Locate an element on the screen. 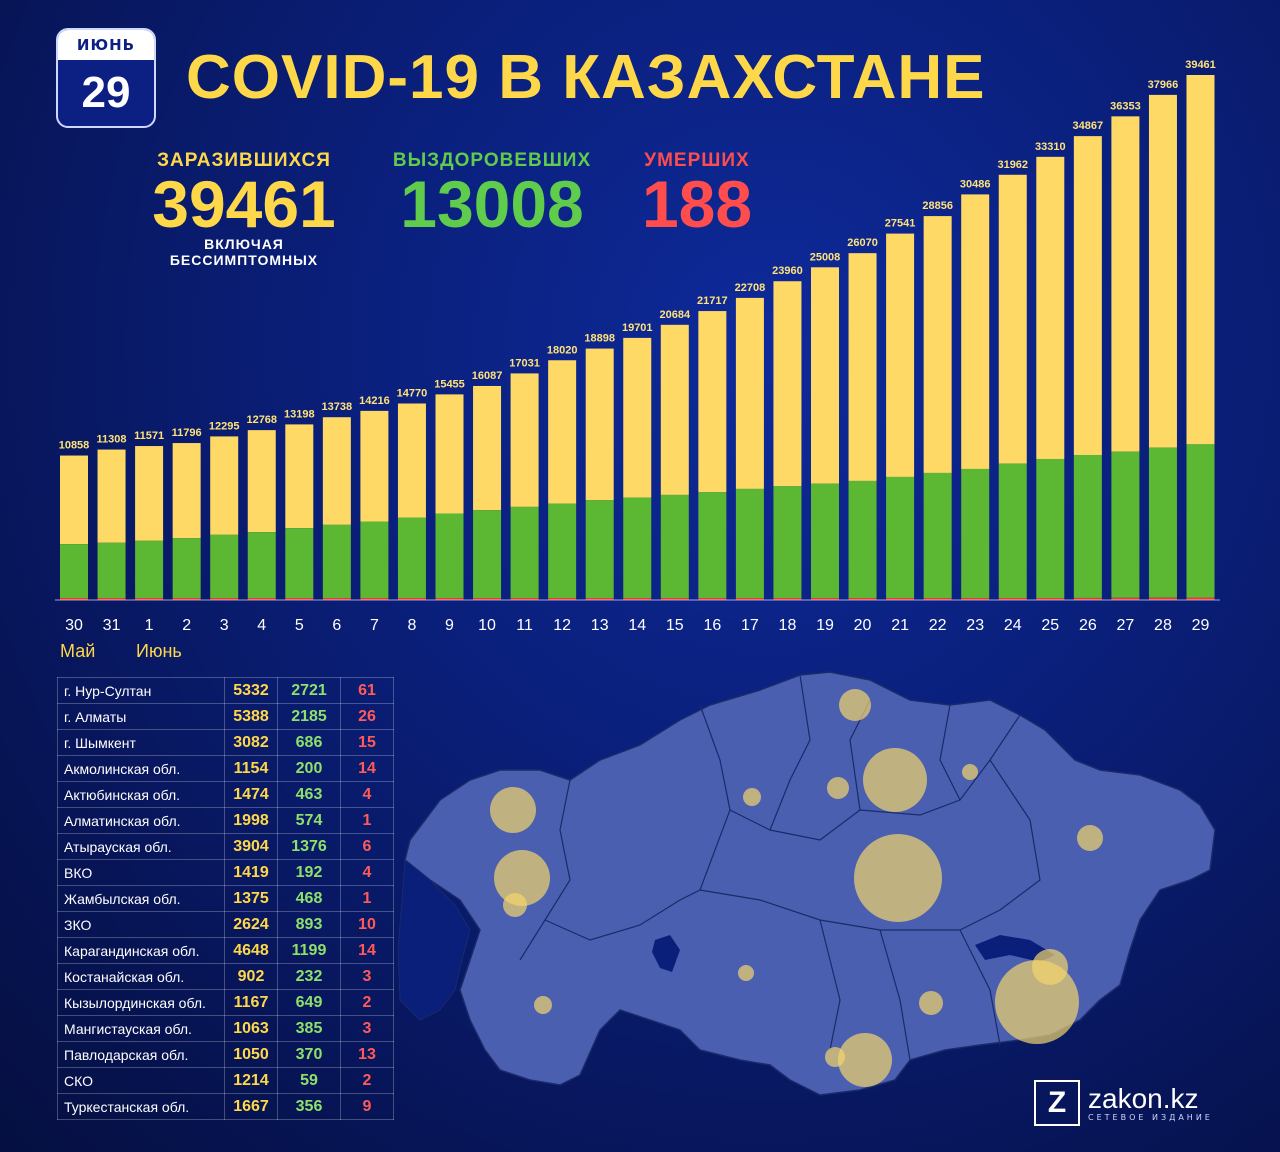 Image resolution: width=1280 pixels, height=1152 pixels. data-label: 22708 is located at coordinates (750, 288).